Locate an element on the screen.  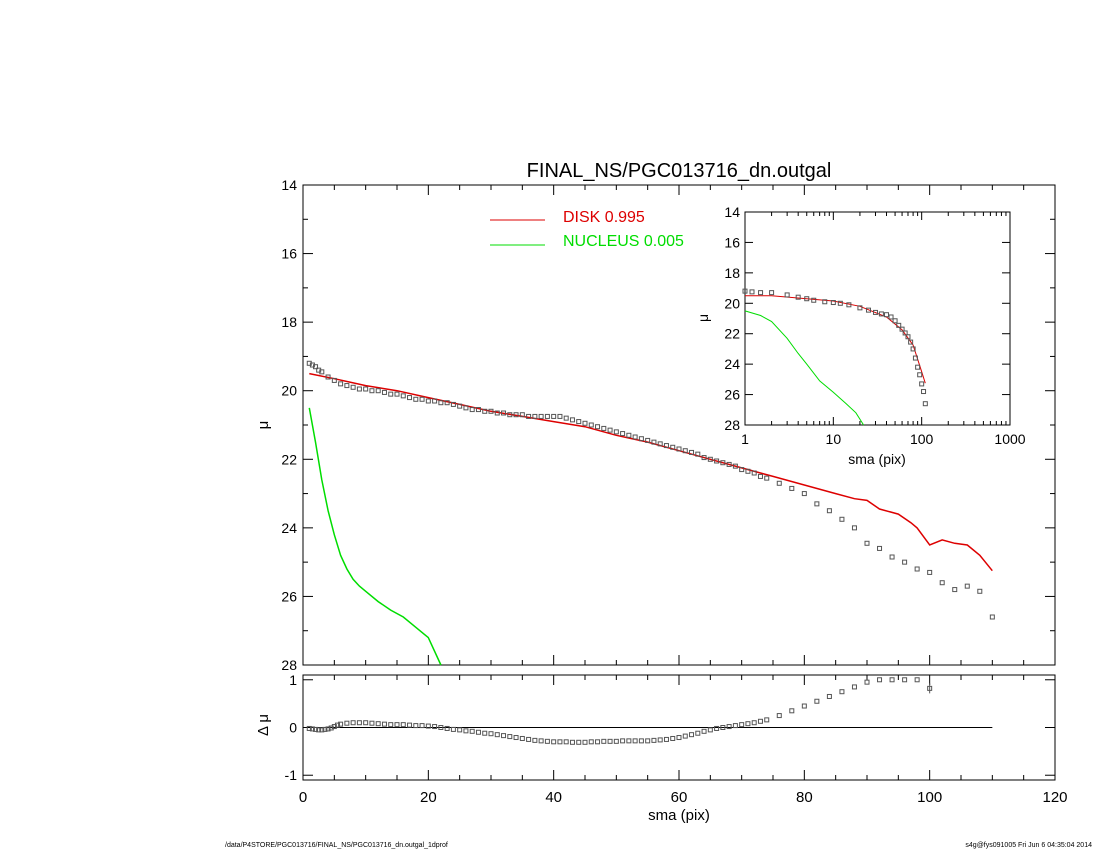
inset-xtick-label: 10 is located at coordinates (834, 439).